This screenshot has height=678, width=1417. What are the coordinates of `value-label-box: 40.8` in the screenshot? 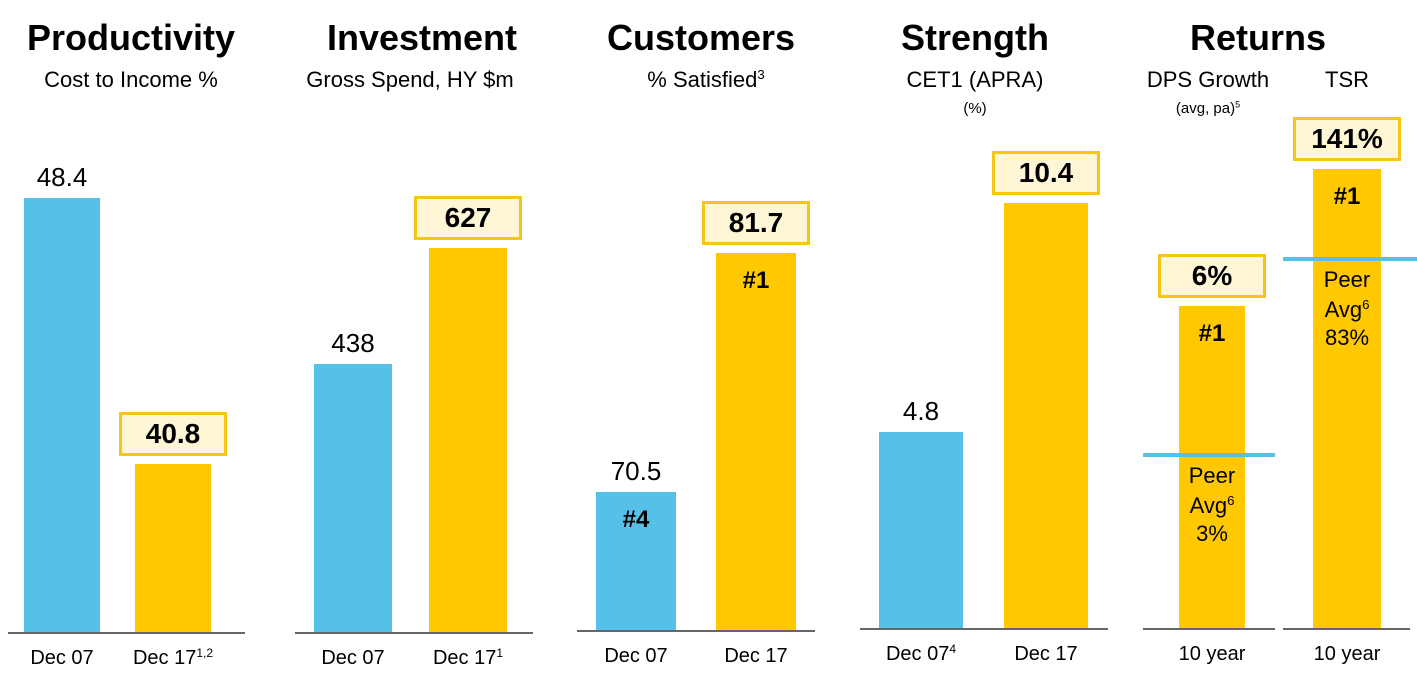 It's located at (173, 434).